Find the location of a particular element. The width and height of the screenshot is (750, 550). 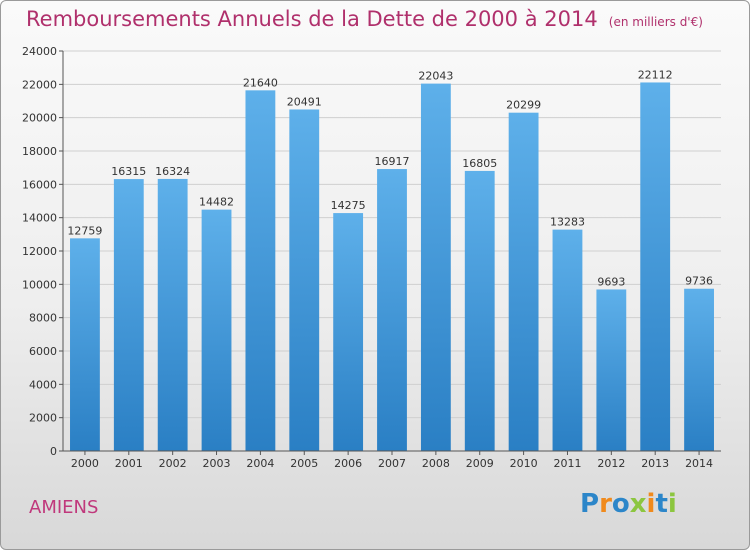

bar-value-label: 13283 is located at coordinates (567, 222).